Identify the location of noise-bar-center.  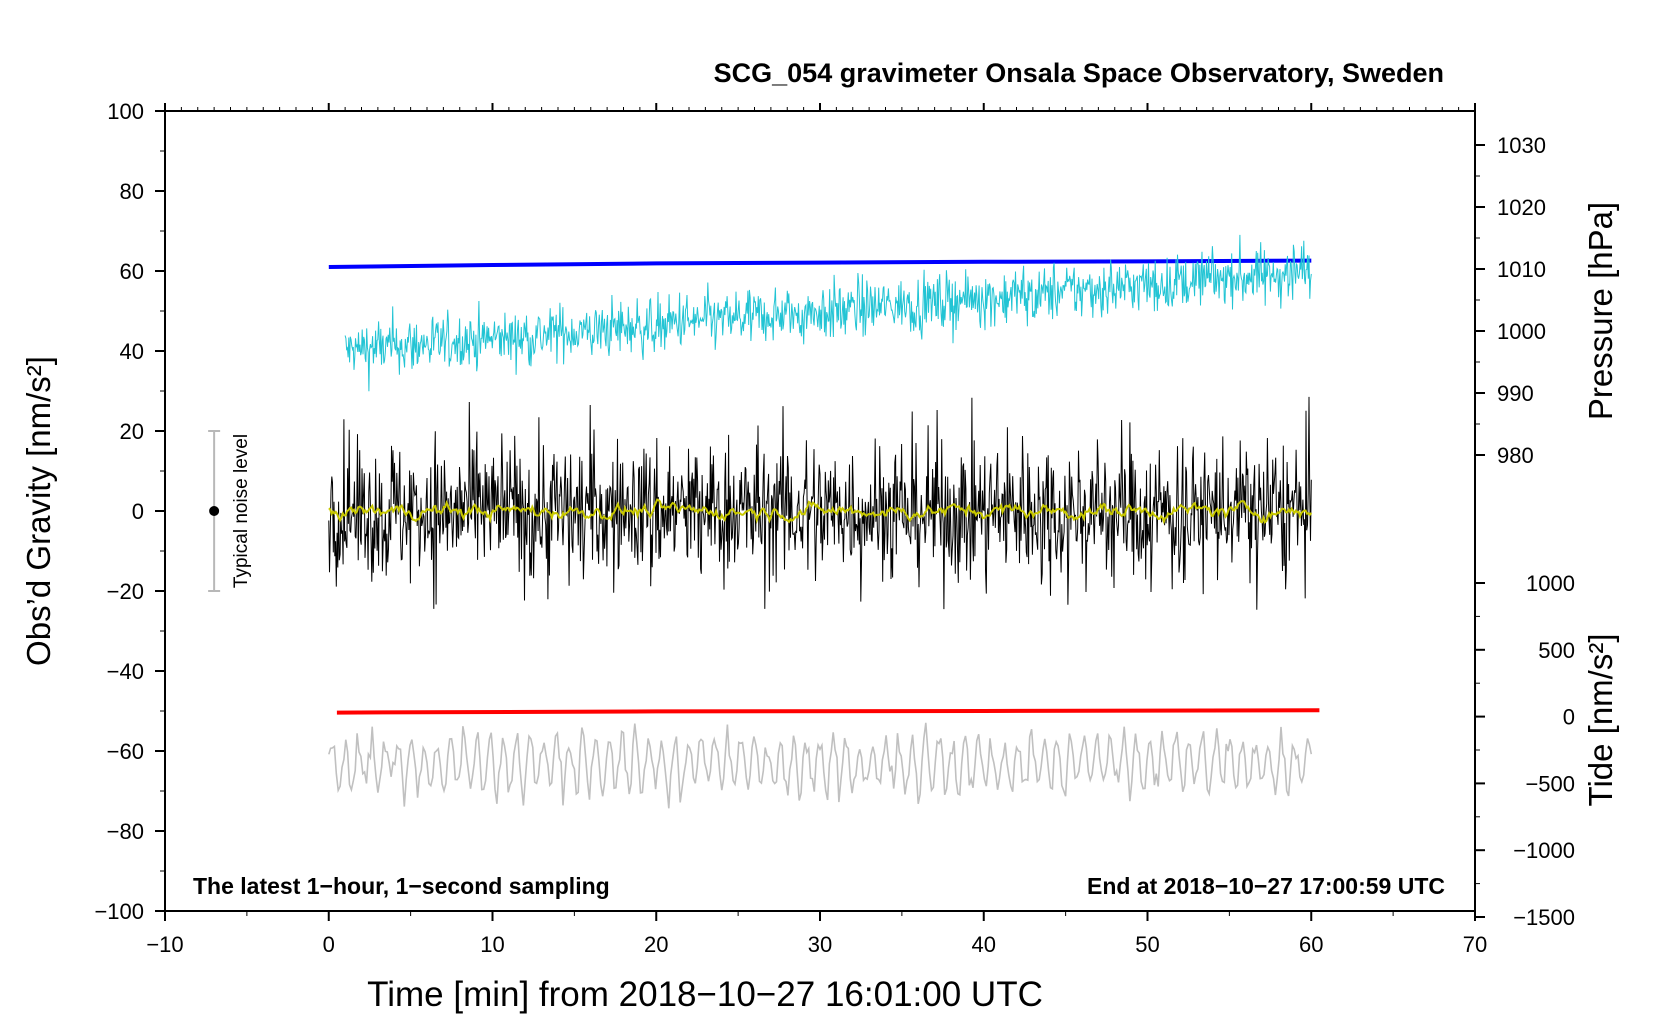
(214, 511).